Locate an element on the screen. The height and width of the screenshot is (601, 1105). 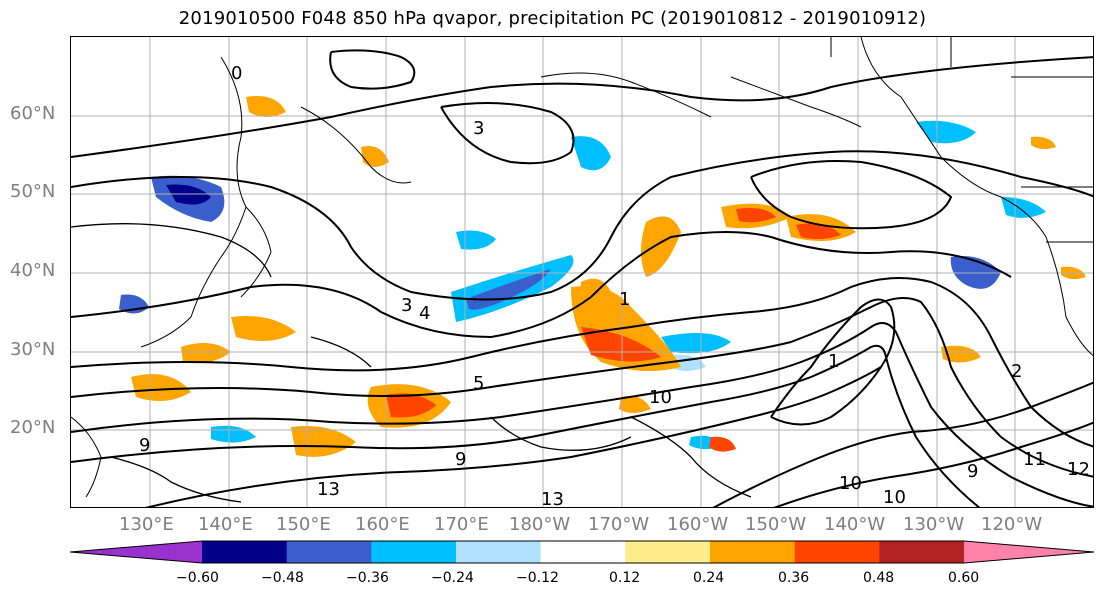
colorbar-tick-label: −0.60 is located at coordinates (197, 578).